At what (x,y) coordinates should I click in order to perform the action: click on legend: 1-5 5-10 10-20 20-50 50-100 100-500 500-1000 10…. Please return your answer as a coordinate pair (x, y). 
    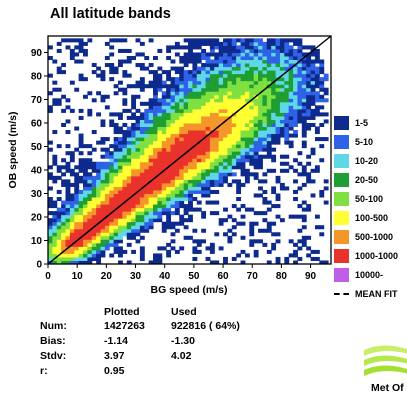
    Looking at the image, I should click on (366, 208).